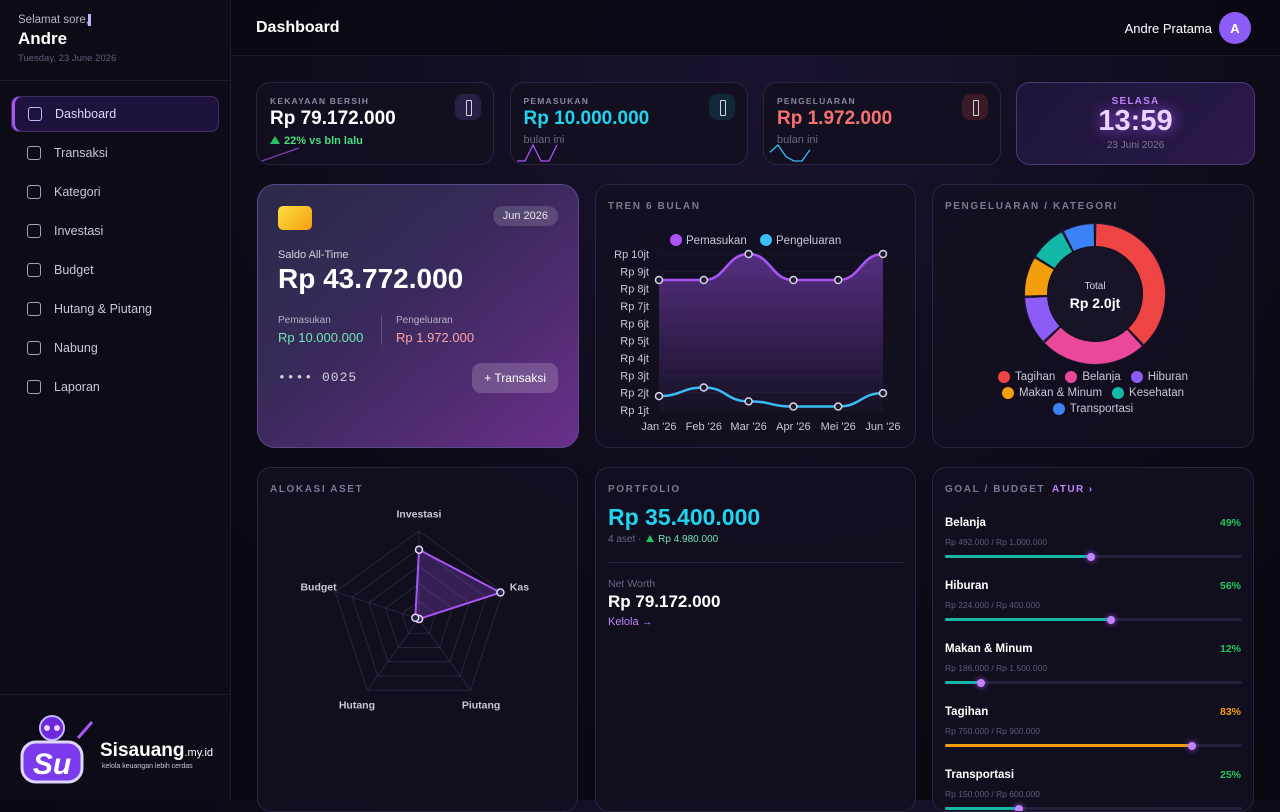  Describe the element at coordinates (333, 119) in the screenshot. I see `stat-value: Rp 79.172.000` at that location.